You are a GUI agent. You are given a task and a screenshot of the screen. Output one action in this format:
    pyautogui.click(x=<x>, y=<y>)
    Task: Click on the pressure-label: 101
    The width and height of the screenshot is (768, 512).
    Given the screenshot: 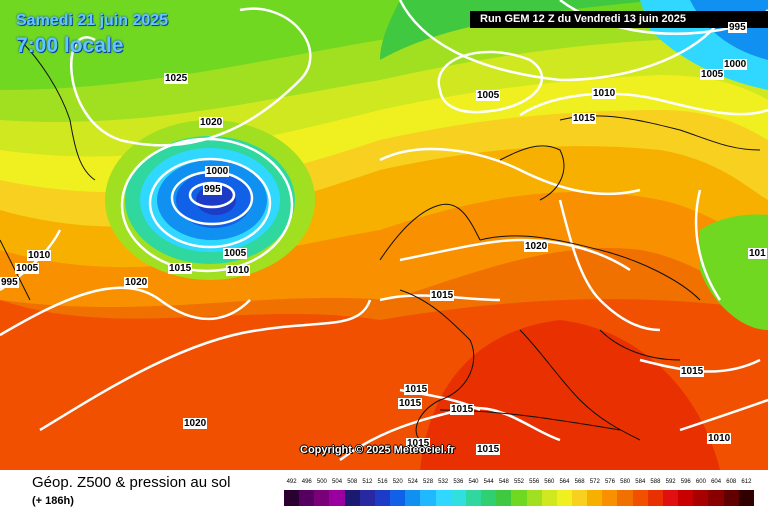 What is the action you would take?
    pyautogui.click(x=757, y=253)
    